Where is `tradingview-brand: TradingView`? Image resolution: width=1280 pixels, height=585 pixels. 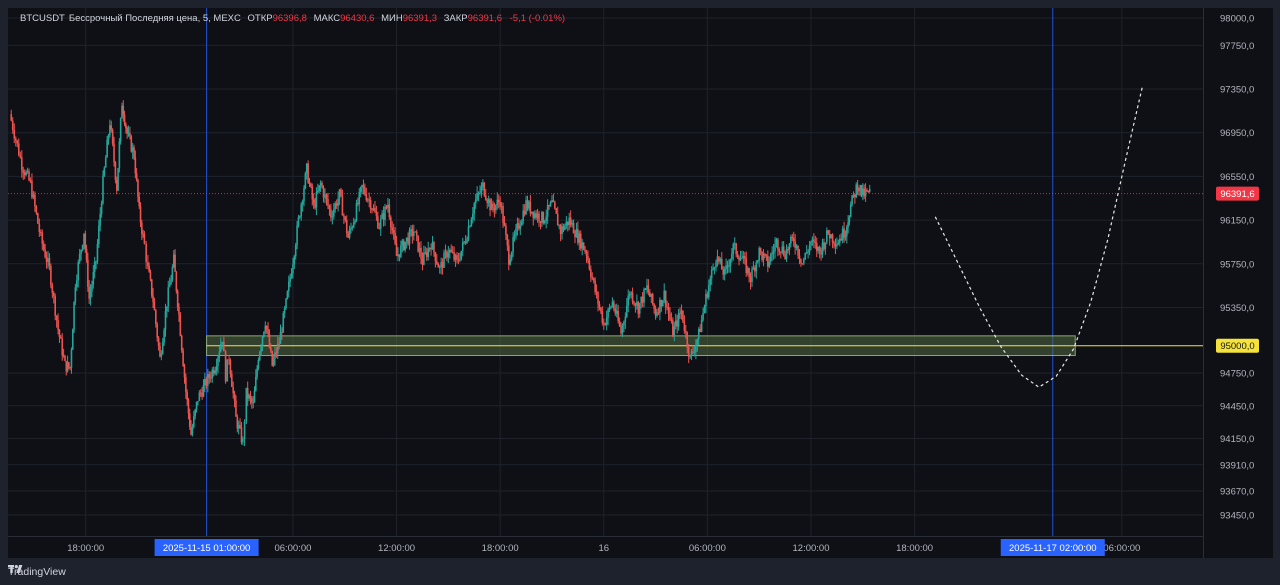
tradingview-brand: TradingView is located at coordinates (37, 572).